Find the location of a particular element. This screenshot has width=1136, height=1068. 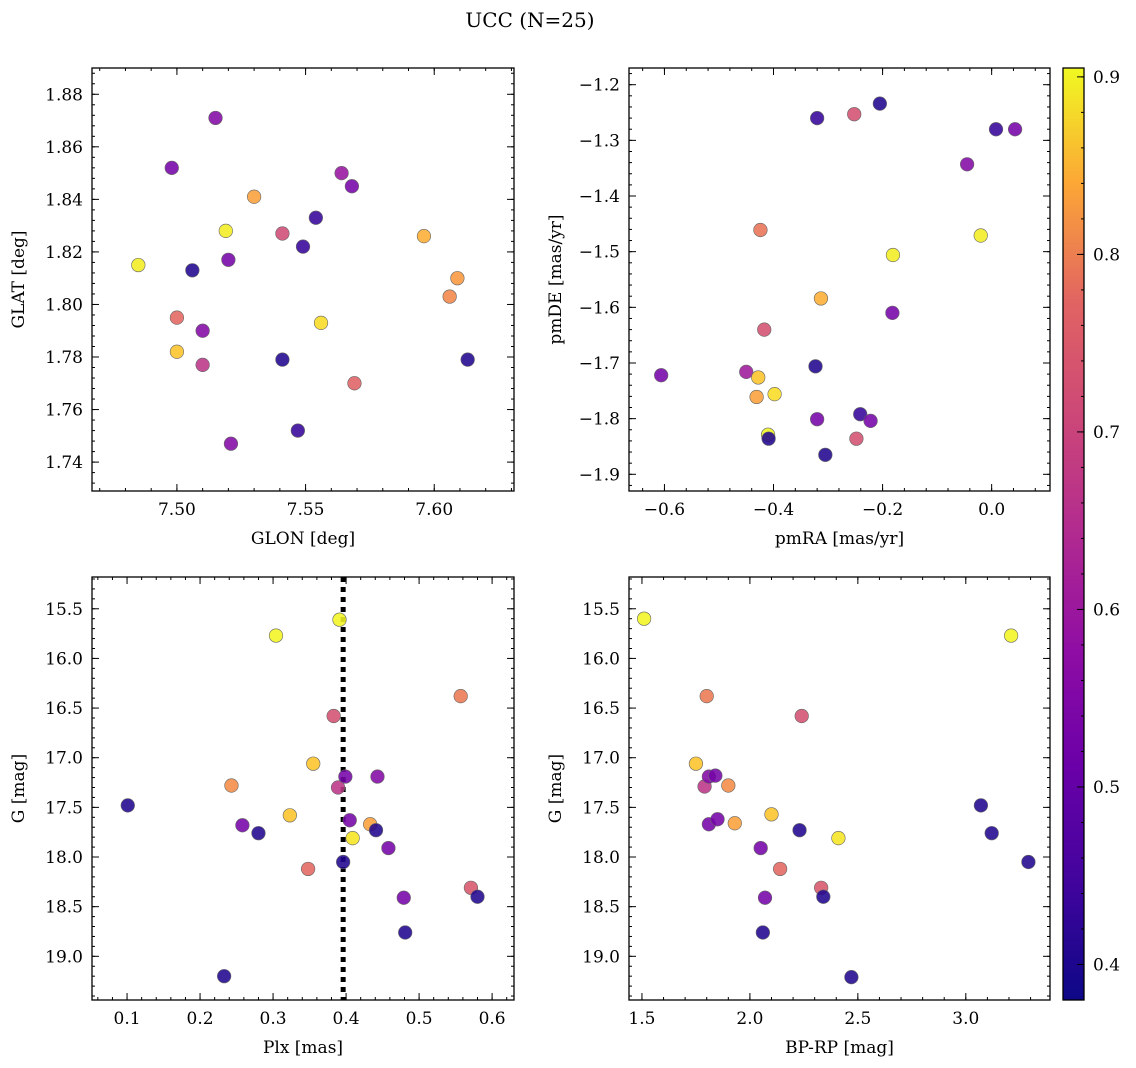

y-tick-label: 18.0 is located at coordinates (601, 858).